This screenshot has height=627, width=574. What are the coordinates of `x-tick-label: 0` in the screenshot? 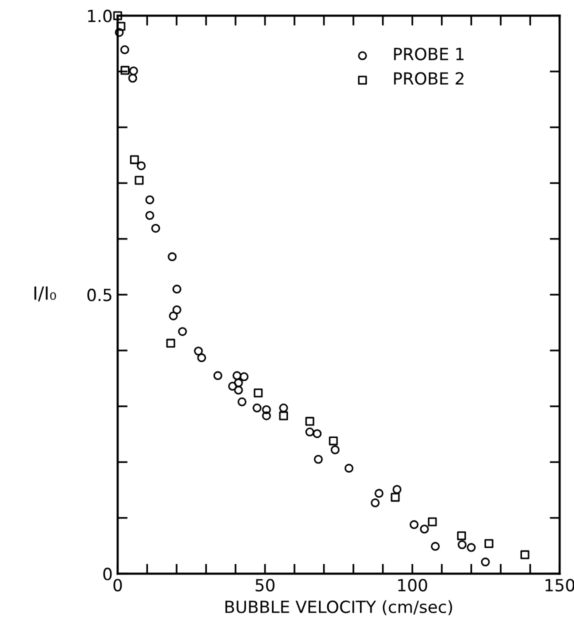 It's located at (117, 585).